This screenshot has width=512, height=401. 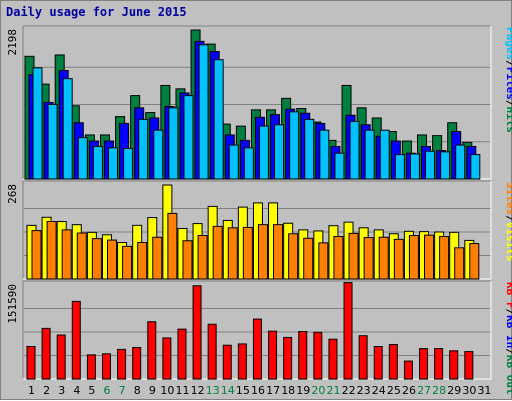 What do you see at coordinates (469, 390) in the screenshot?
I see `x-tick-label-day-30: 30` at bounding box center [469, 390].